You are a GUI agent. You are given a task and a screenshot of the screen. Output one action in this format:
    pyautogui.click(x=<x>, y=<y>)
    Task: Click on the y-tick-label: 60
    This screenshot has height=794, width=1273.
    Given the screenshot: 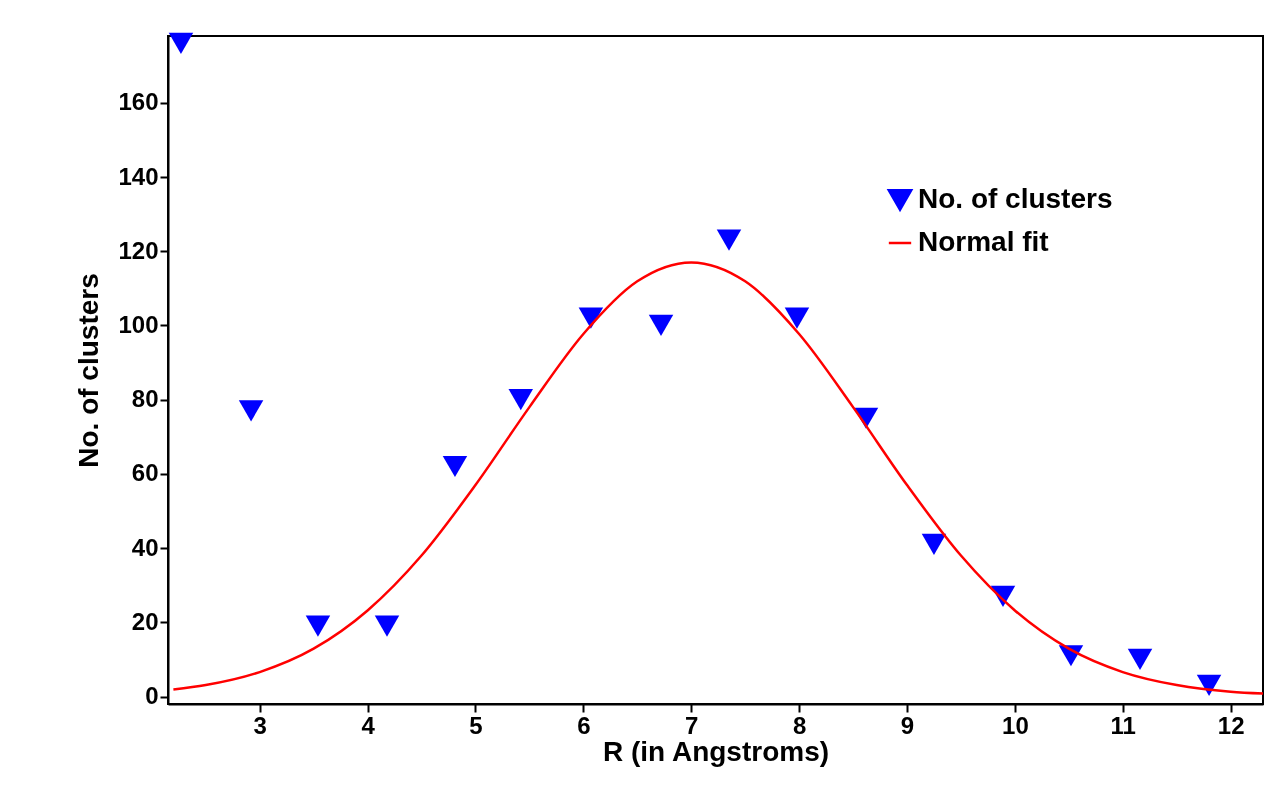 What is the action you would take?
    pyautogui.click(x=145, y=473)
    